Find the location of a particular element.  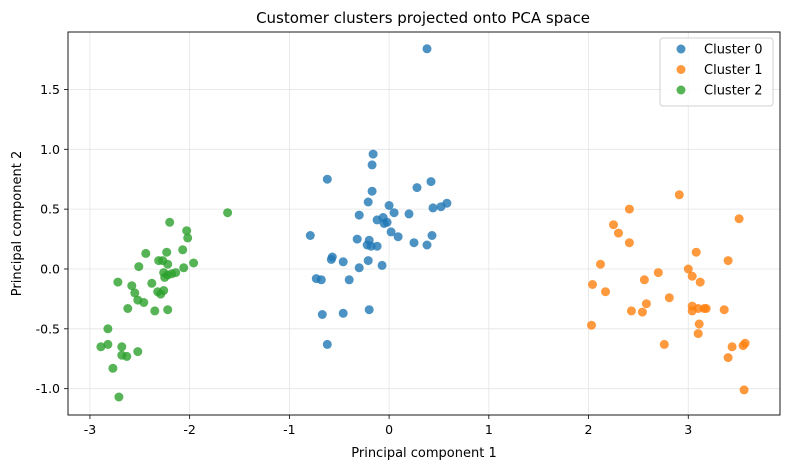

legend-label: Cluster 1 is located at coordinates (733, 70).